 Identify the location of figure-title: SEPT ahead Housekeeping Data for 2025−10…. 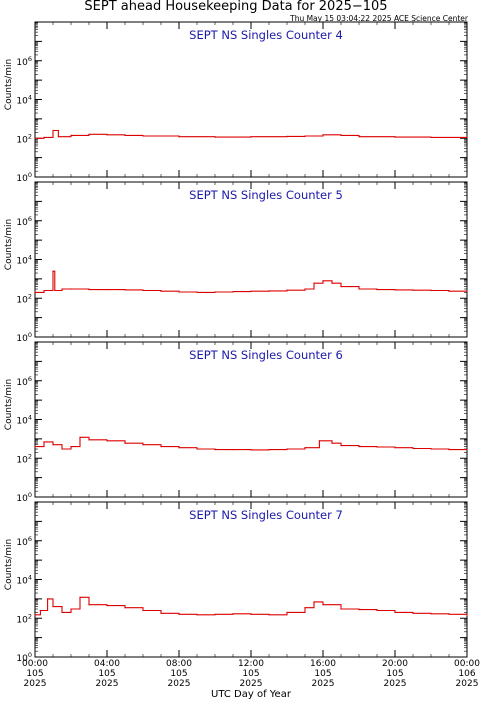
(235, 7).